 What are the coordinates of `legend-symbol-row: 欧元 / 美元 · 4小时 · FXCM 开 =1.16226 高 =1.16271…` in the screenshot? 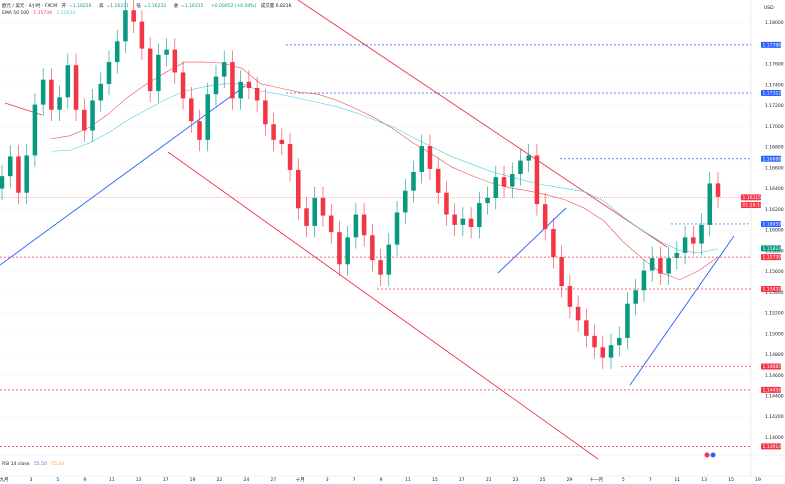 It's located at (148, 6).